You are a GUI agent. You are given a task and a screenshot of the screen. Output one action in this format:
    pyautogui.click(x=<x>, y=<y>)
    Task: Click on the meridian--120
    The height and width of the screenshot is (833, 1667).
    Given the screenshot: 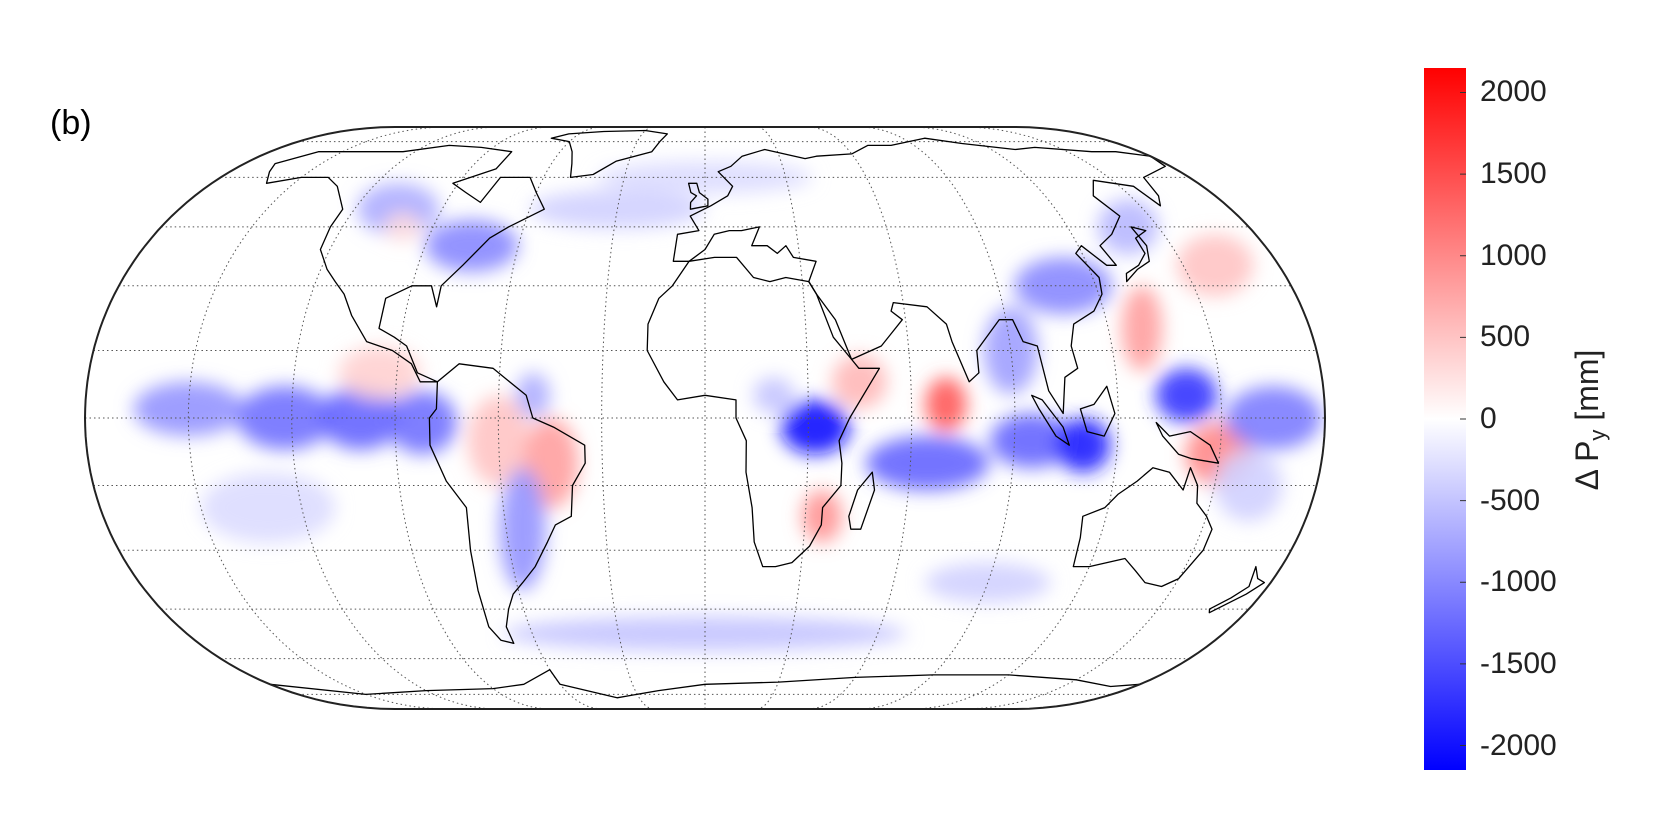 What is the action you would take?
    pyautogui.click(x=395, y=418)
    